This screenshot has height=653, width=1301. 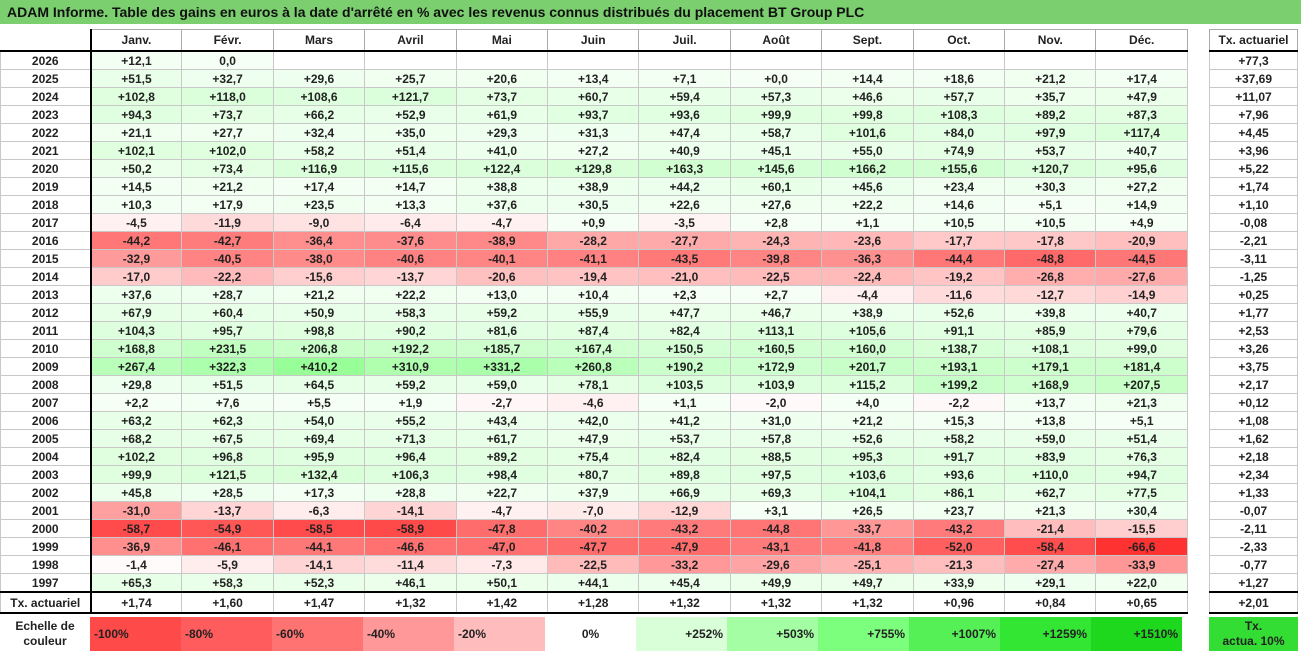 What do you see at coordinates (776, 438) in the screenshot?
I see `gain-cell: +57,8` at bounding box center [776, 438].